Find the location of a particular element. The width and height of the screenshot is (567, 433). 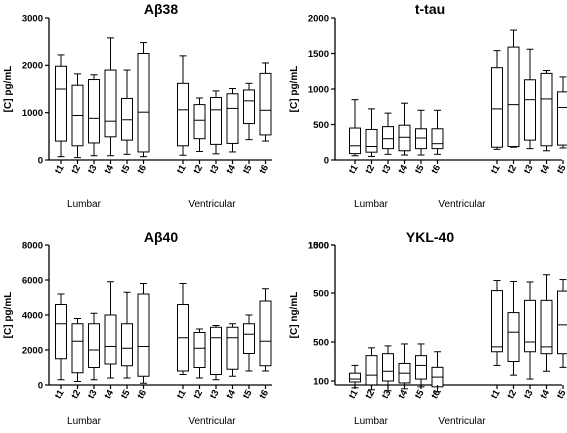

box-t1-lumbar is located at coordinates (61, 106).